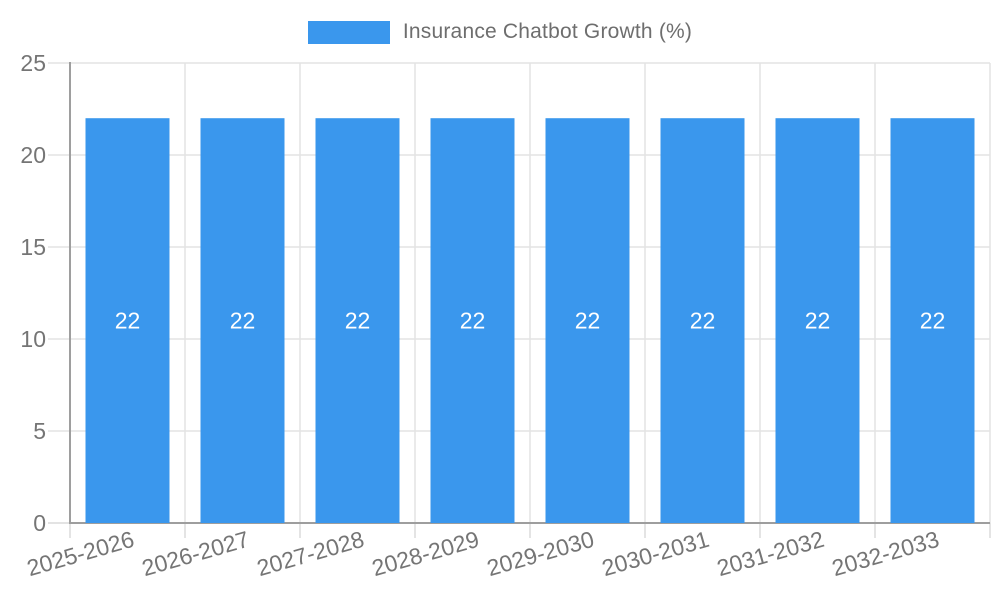 Image resolution: width=1000 pixels, height=600 pixels. Describe the element at coordinates (885, 553) in the screenshot. I see `x-axis-label: 2032-2033` at that location.